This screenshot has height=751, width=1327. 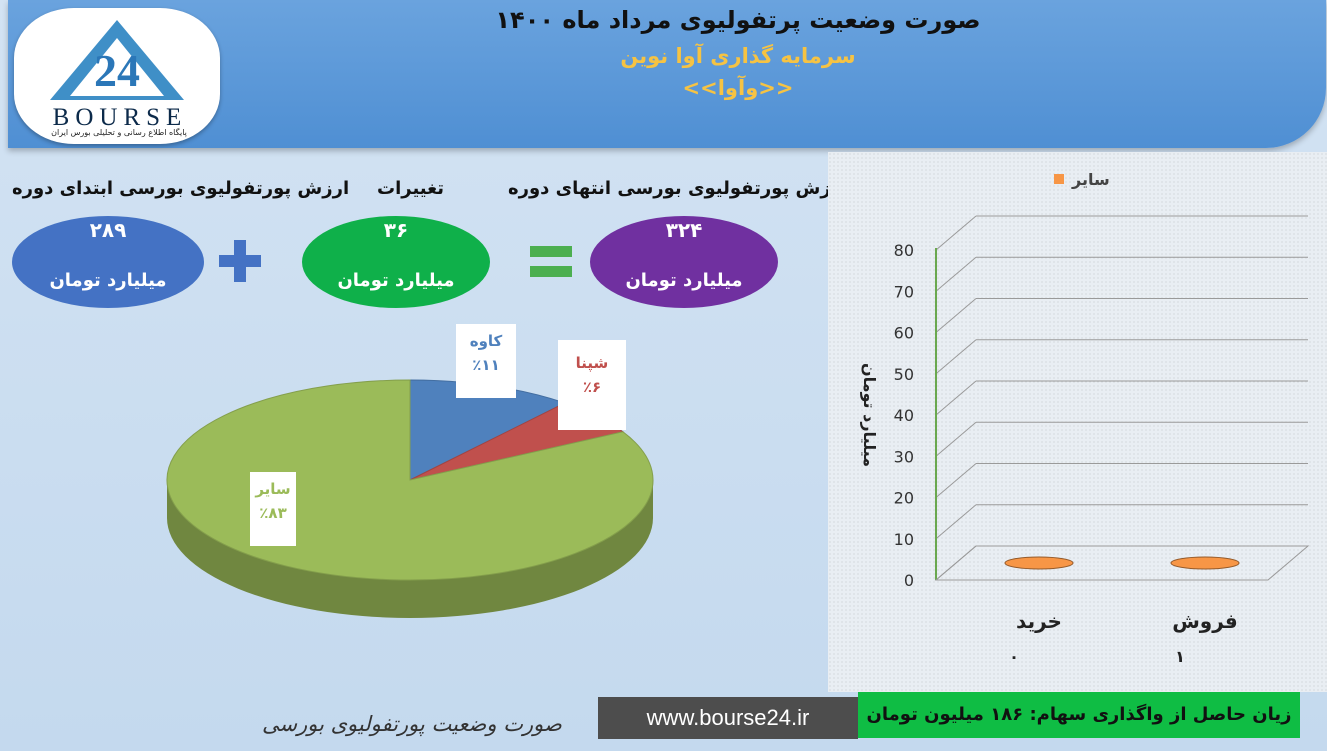 I want to click on pie-label-shepna: شپنا ٪۶, so click(x=592, y=385).